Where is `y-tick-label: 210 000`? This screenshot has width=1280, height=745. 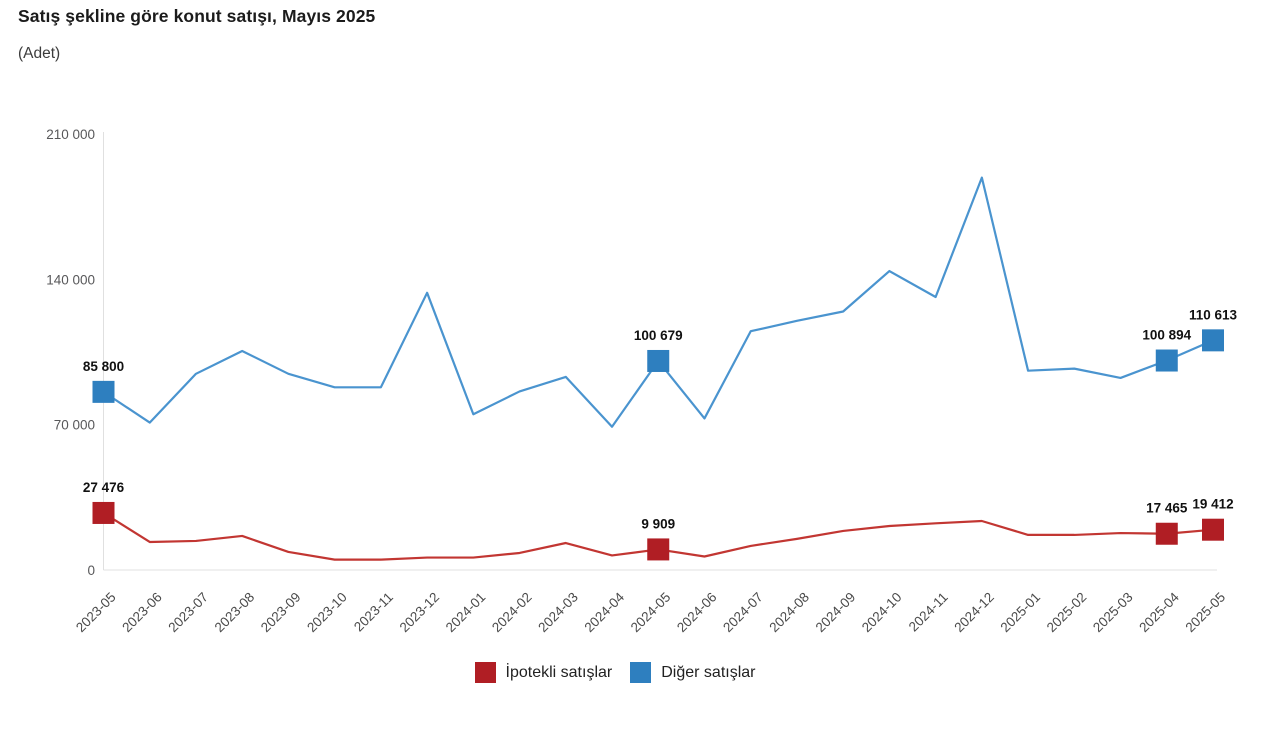
y-tick-label: 210 000 is located at coordinates (70, 134).